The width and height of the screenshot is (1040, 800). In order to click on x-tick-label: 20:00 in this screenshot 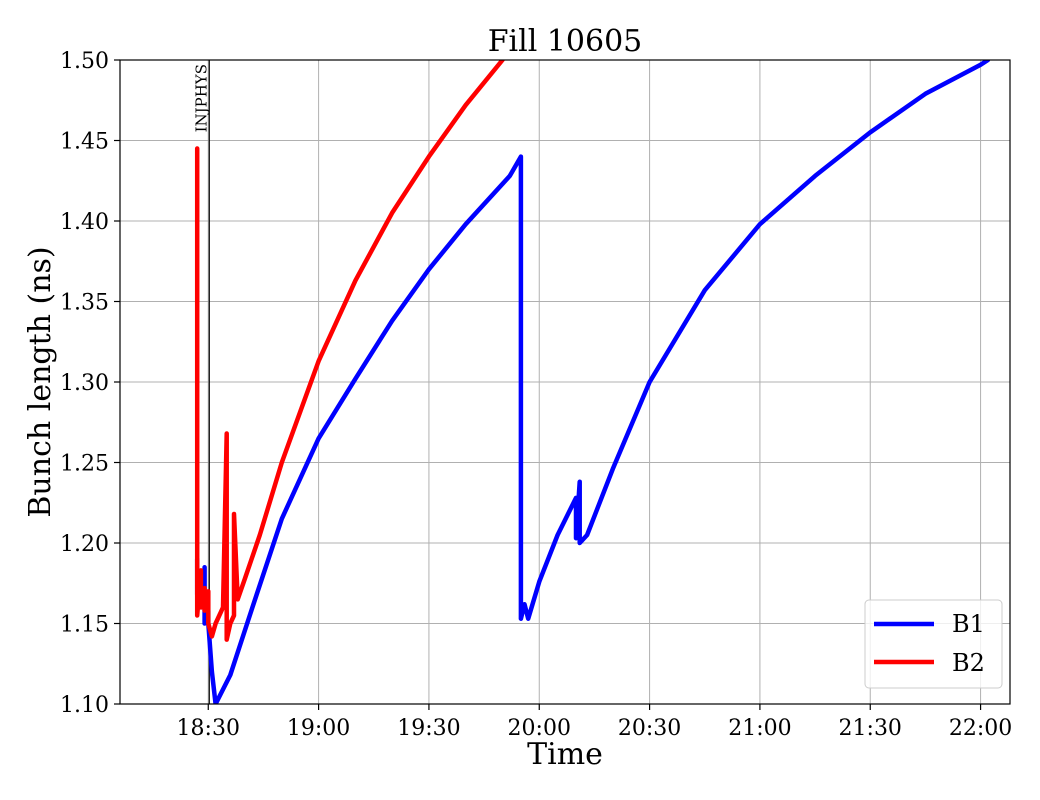, I will do `click(539, 728)`.